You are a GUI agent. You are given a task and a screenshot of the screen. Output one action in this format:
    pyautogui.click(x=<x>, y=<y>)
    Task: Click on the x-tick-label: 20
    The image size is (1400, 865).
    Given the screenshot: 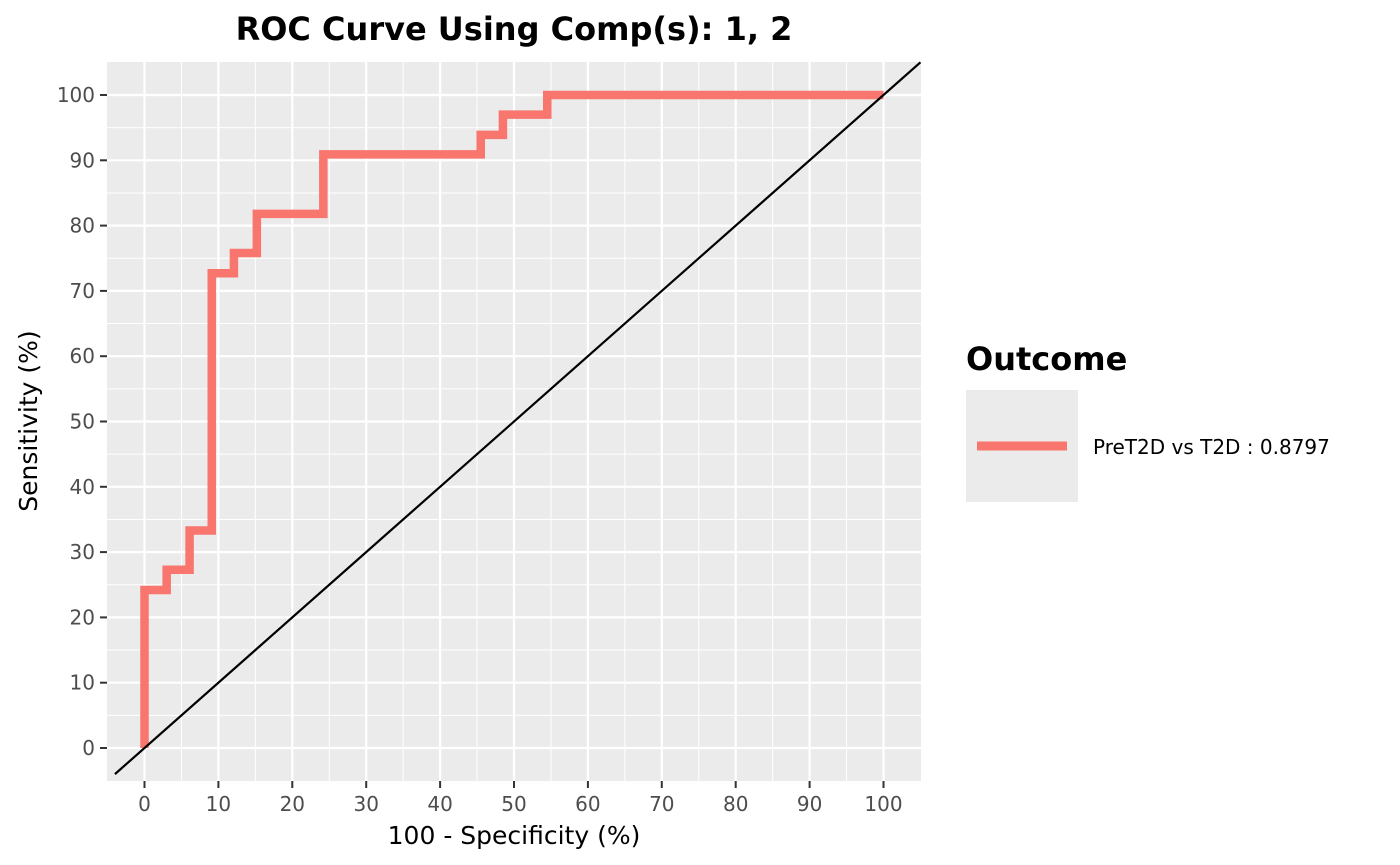 What is the action you would take?
    pyautogui.click(x=292, y=804)
    